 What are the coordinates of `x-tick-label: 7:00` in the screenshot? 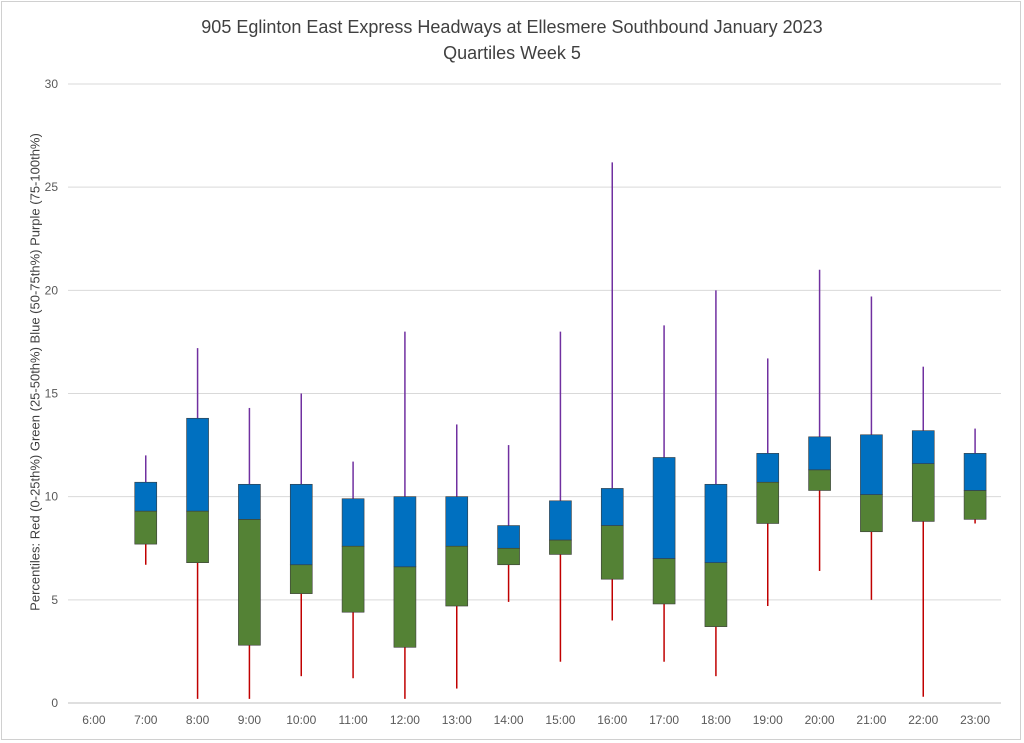 It's located at (146, 720).